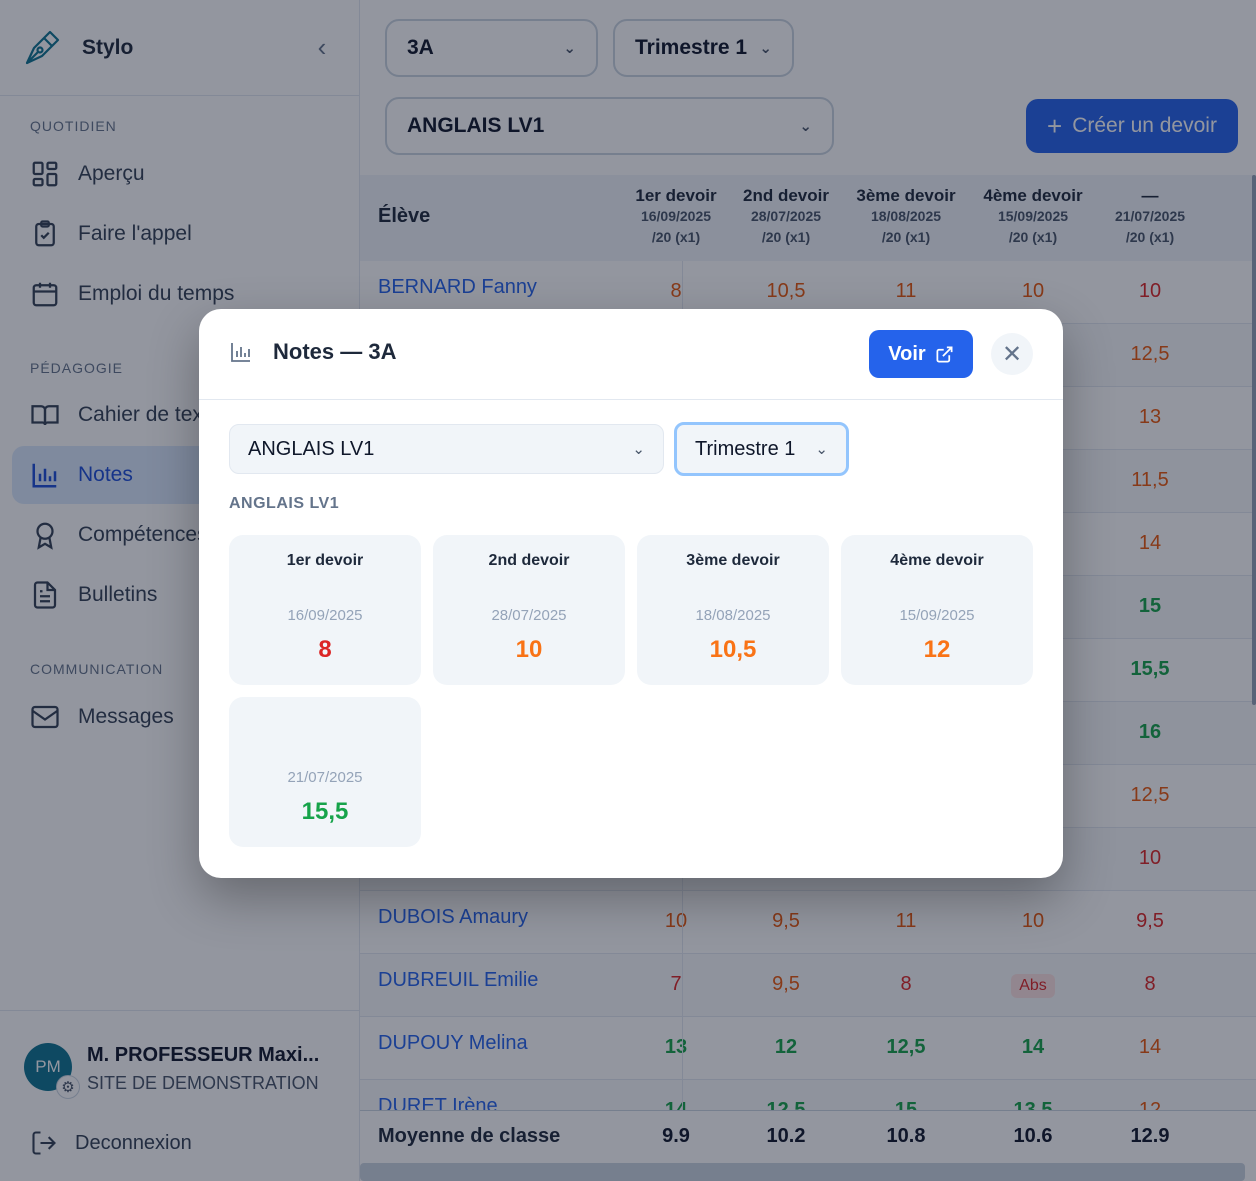 This screenshot has width=1256, height=1181. I want to click on sidebar-item-label: Aperçu, so click(111, 173).